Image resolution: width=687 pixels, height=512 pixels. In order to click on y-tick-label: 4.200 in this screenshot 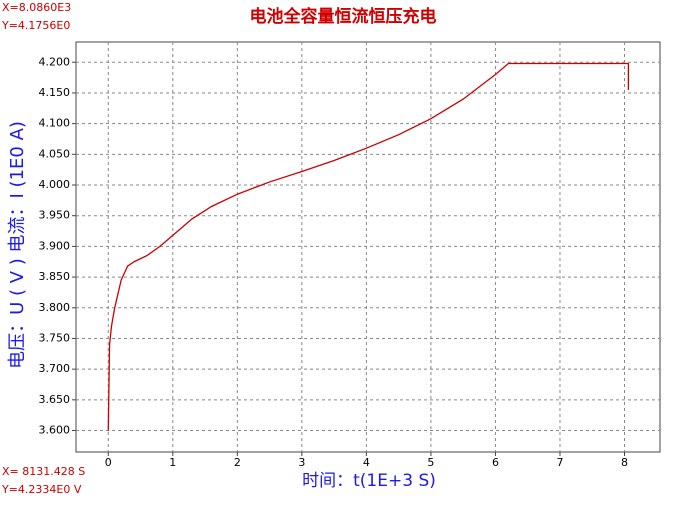, I will do `click(55, 61)`.